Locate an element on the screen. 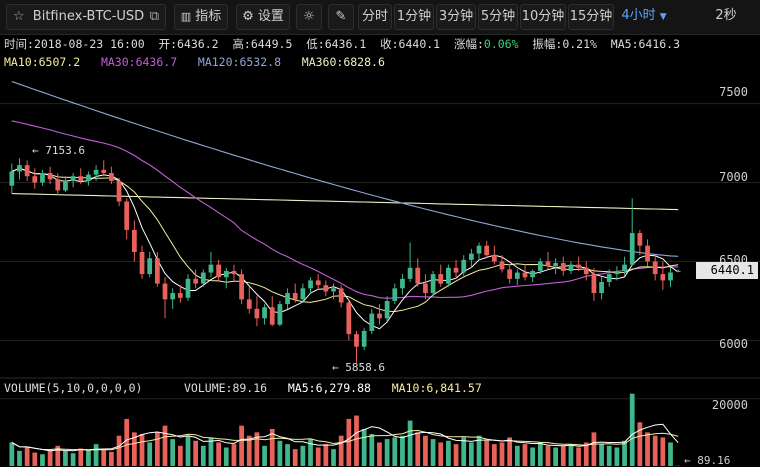 The image size is (760, 467). current-volume-value: 89.16 is located at coordinates (713, 460).